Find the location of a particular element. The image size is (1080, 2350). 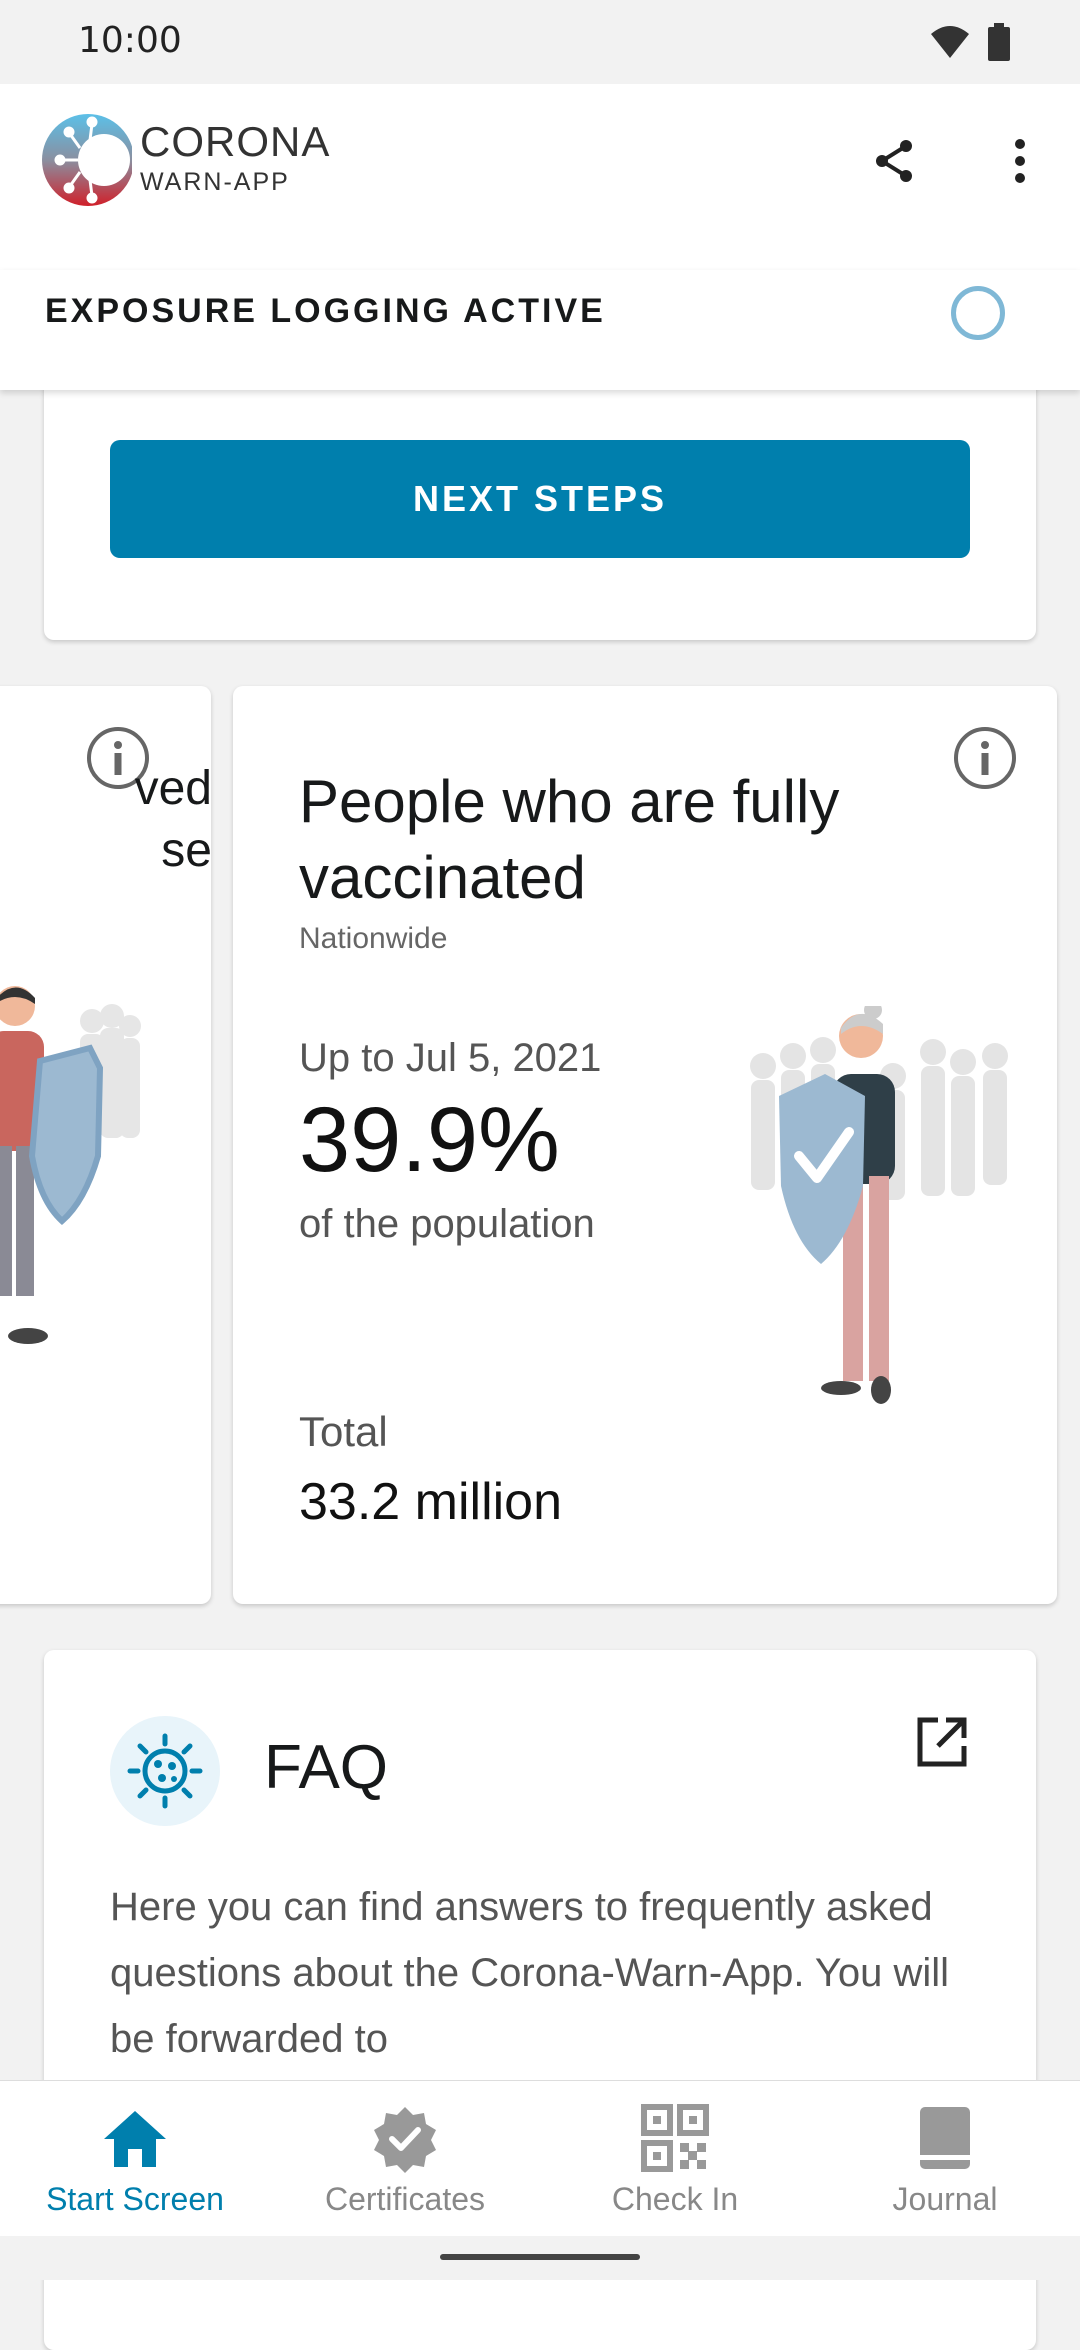

share-icon is located at coordinates (895, 161).